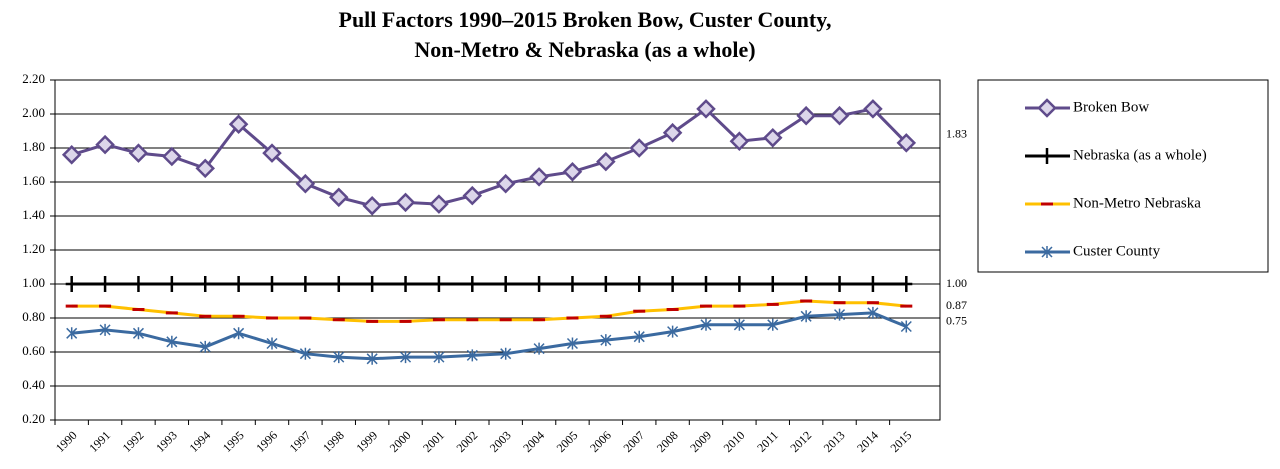  What do you see at coordinates (33, 112) in the screenshot?
I see `y-tick-label: 2.00` at bounding box center [33, 112].